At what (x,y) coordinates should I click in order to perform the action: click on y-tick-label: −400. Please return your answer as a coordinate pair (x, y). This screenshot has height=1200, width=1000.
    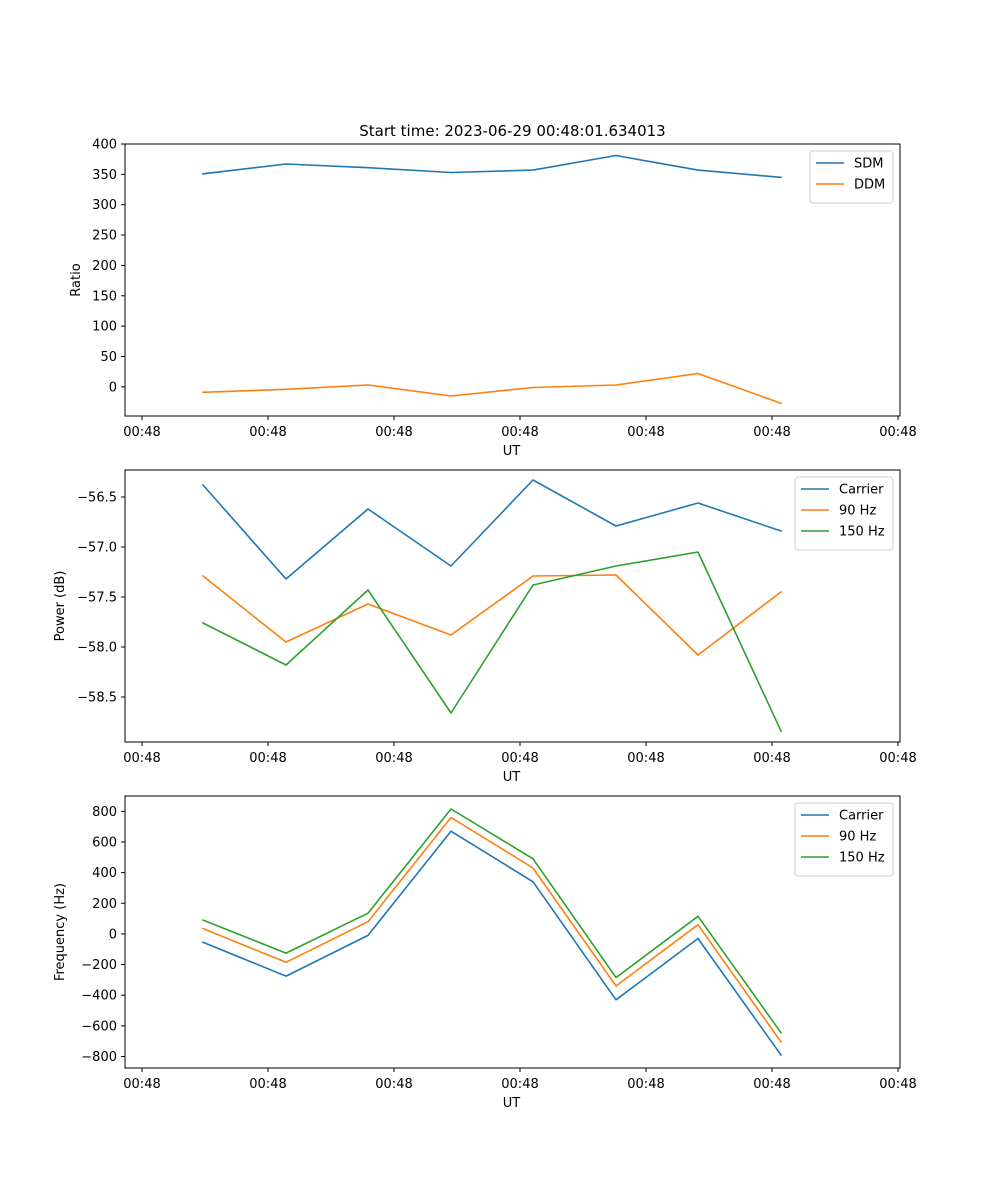
    Looking at the image, I should click on (99, 996).